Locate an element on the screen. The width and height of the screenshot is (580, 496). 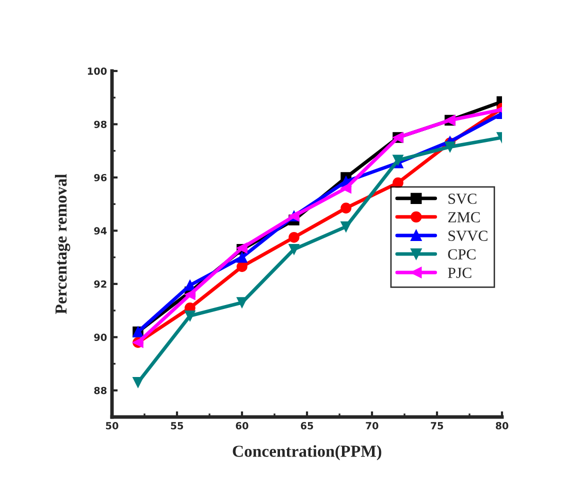
y-tick-label: 96 is located at coordinates (100, 178).